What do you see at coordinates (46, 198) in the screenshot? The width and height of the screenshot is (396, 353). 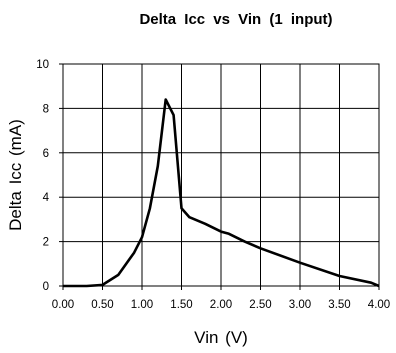 I see `y-tick-label: 4` at bounding box center [46, 198].